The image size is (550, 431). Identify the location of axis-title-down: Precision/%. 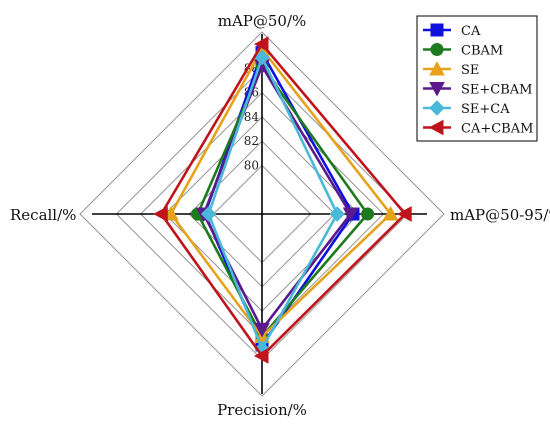
(262, 410).